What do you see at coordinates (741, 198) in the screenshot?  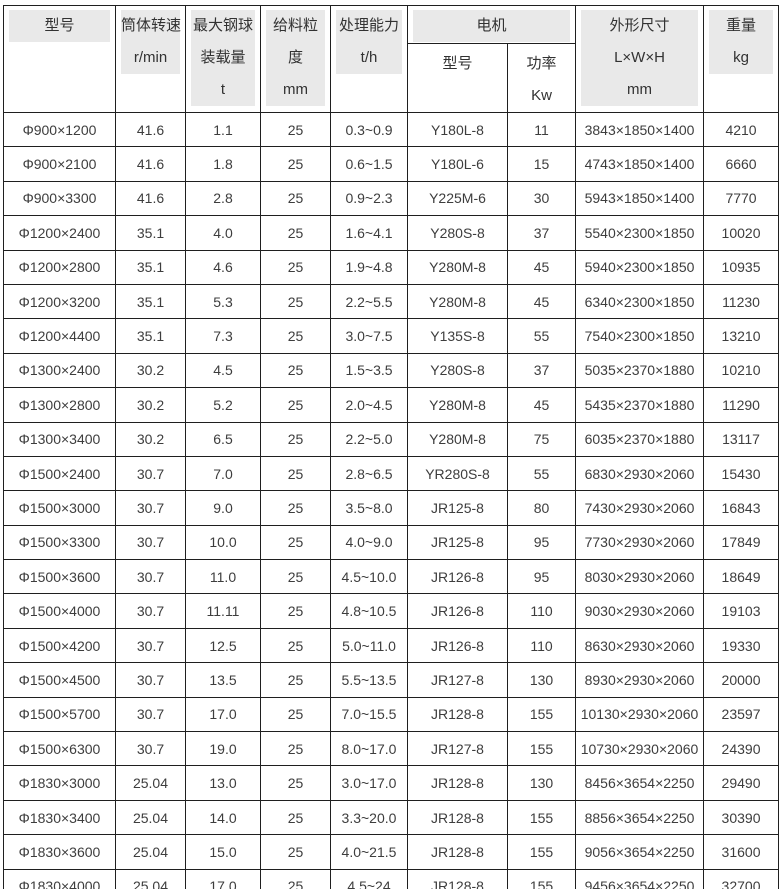 I see `table-cell: 7770` at bounding box center [741, 198].